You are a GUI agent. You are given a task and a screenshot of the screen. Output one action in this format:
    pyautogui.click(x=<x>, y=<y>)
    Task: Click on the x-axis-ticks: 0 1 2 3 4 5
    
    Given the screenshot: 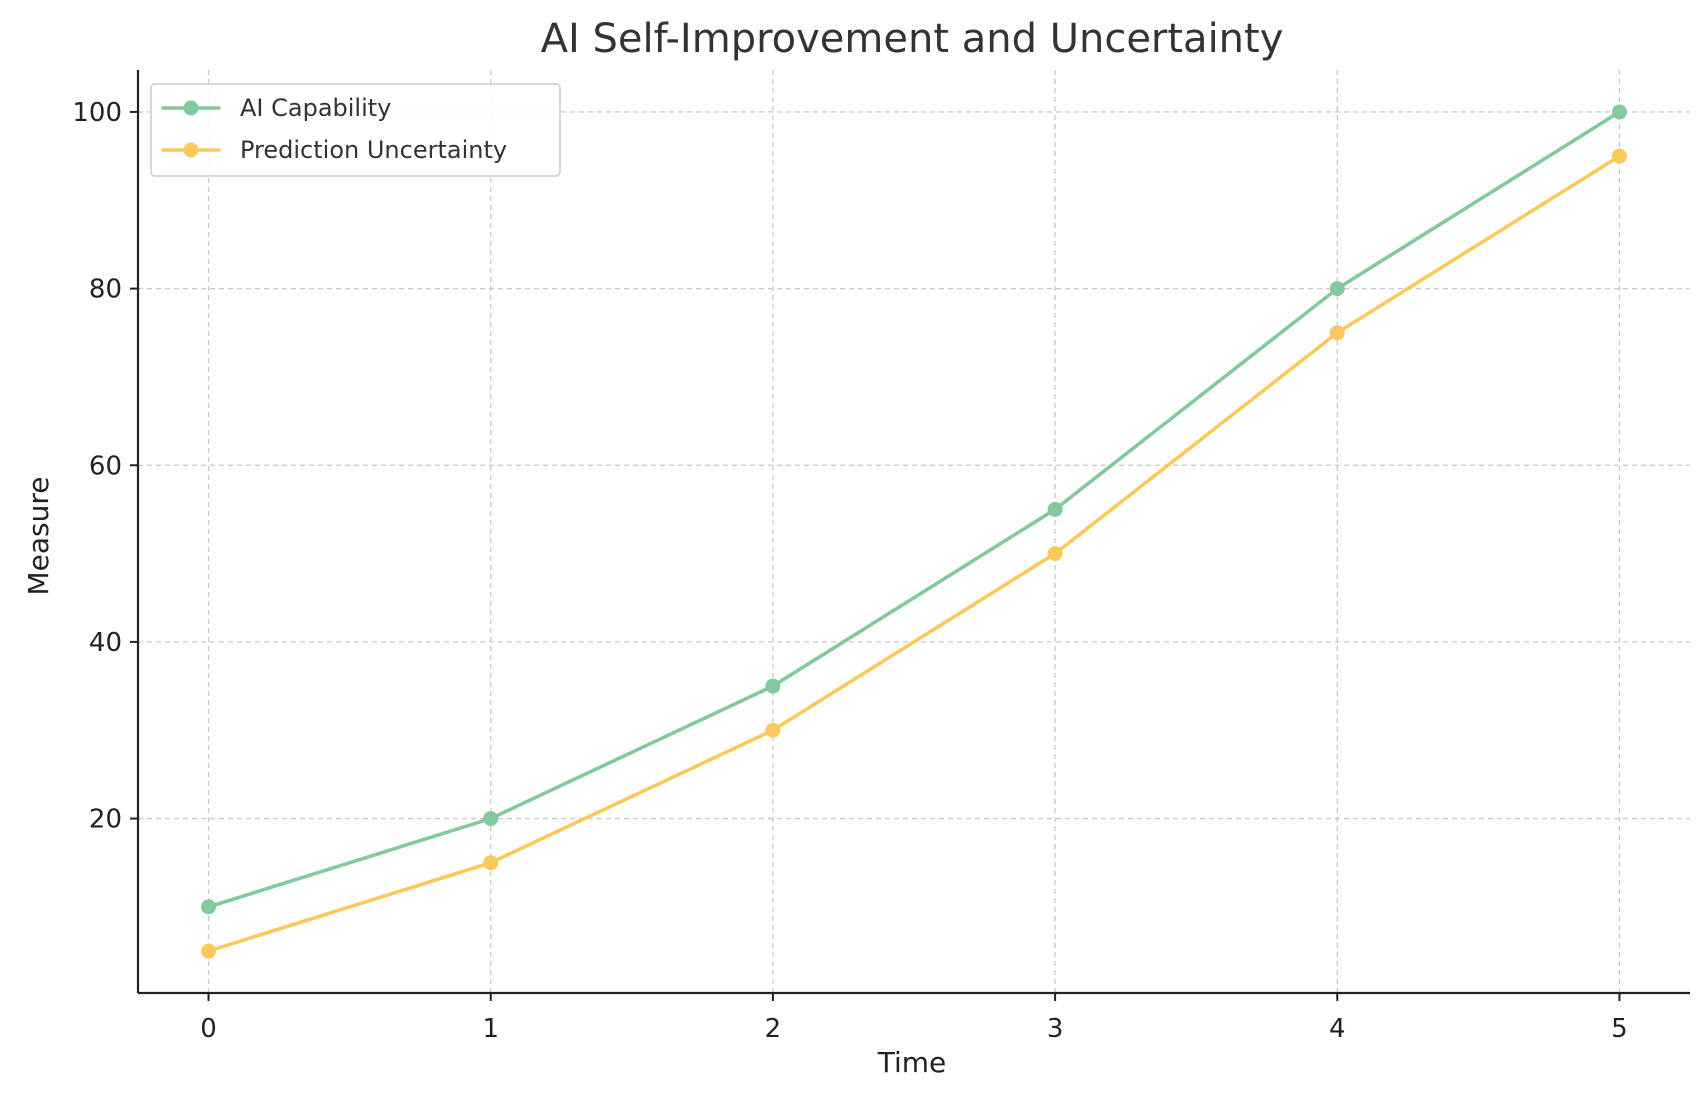 What is the action you would take?
    pyautogui.click(x=914, y=1018)
    